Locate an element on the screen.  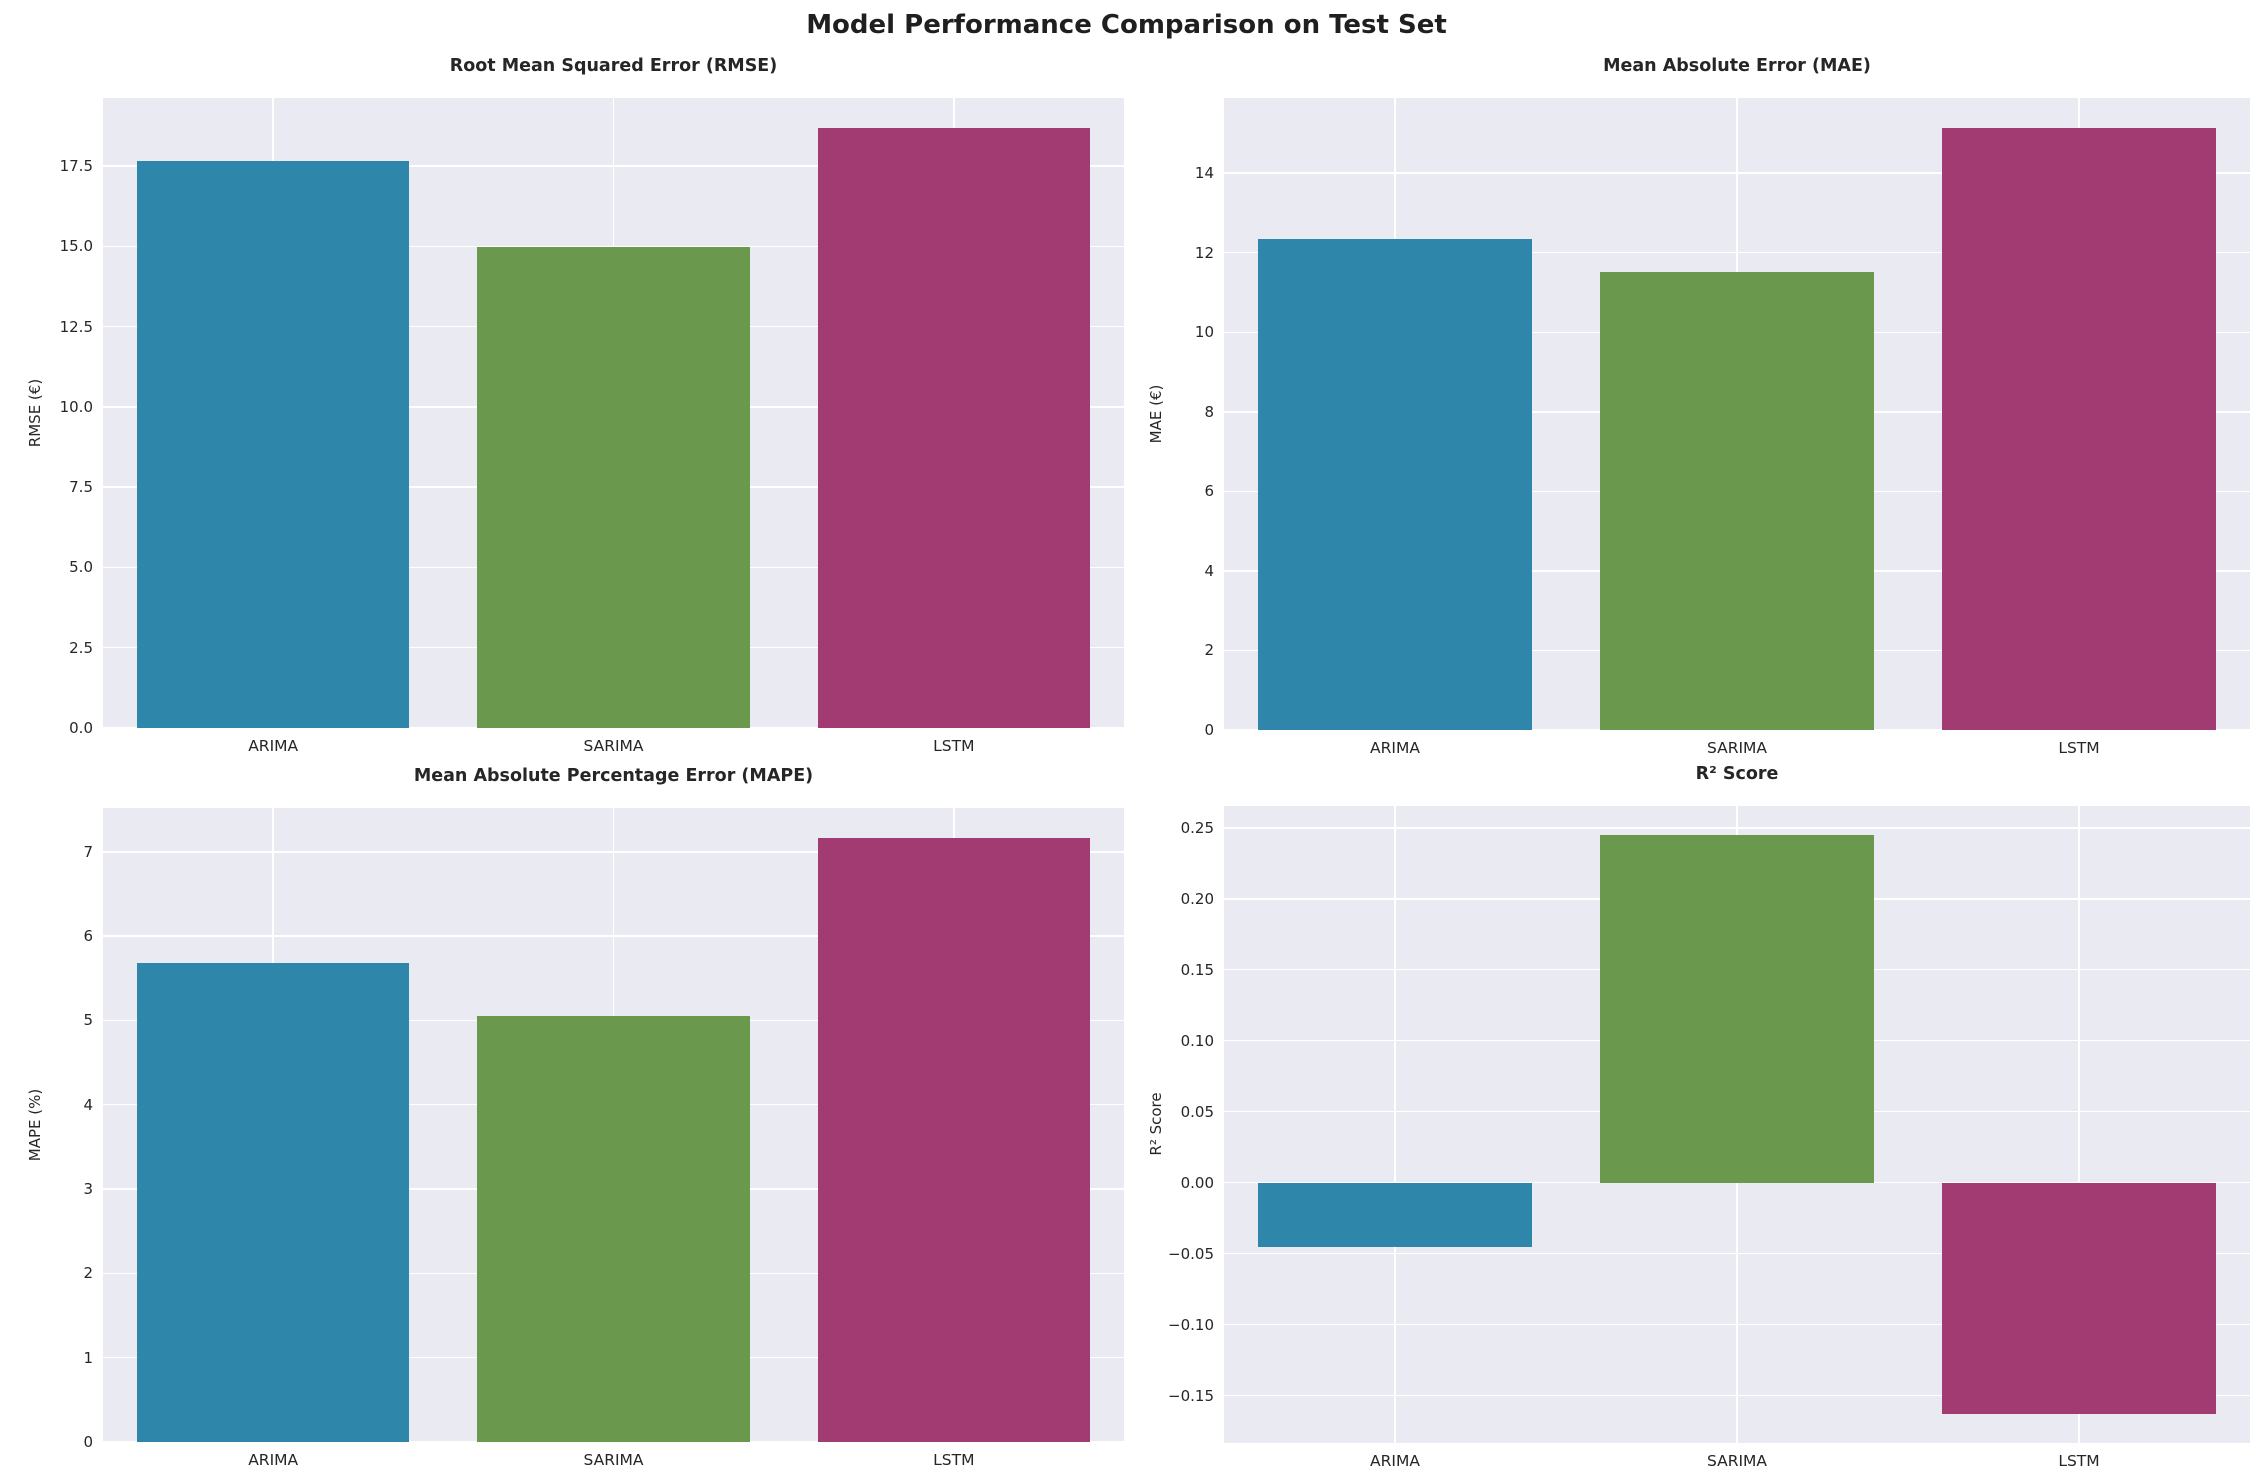
plot-title-r2: R² Score is located at coordinates (1737, 774).